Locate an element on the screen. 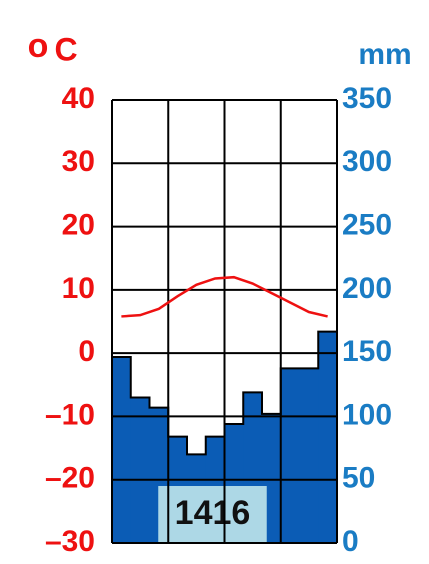 The width and height of the screenshot is (429, 564). y-tick-label: 0 is located at coordinates (86, 351).